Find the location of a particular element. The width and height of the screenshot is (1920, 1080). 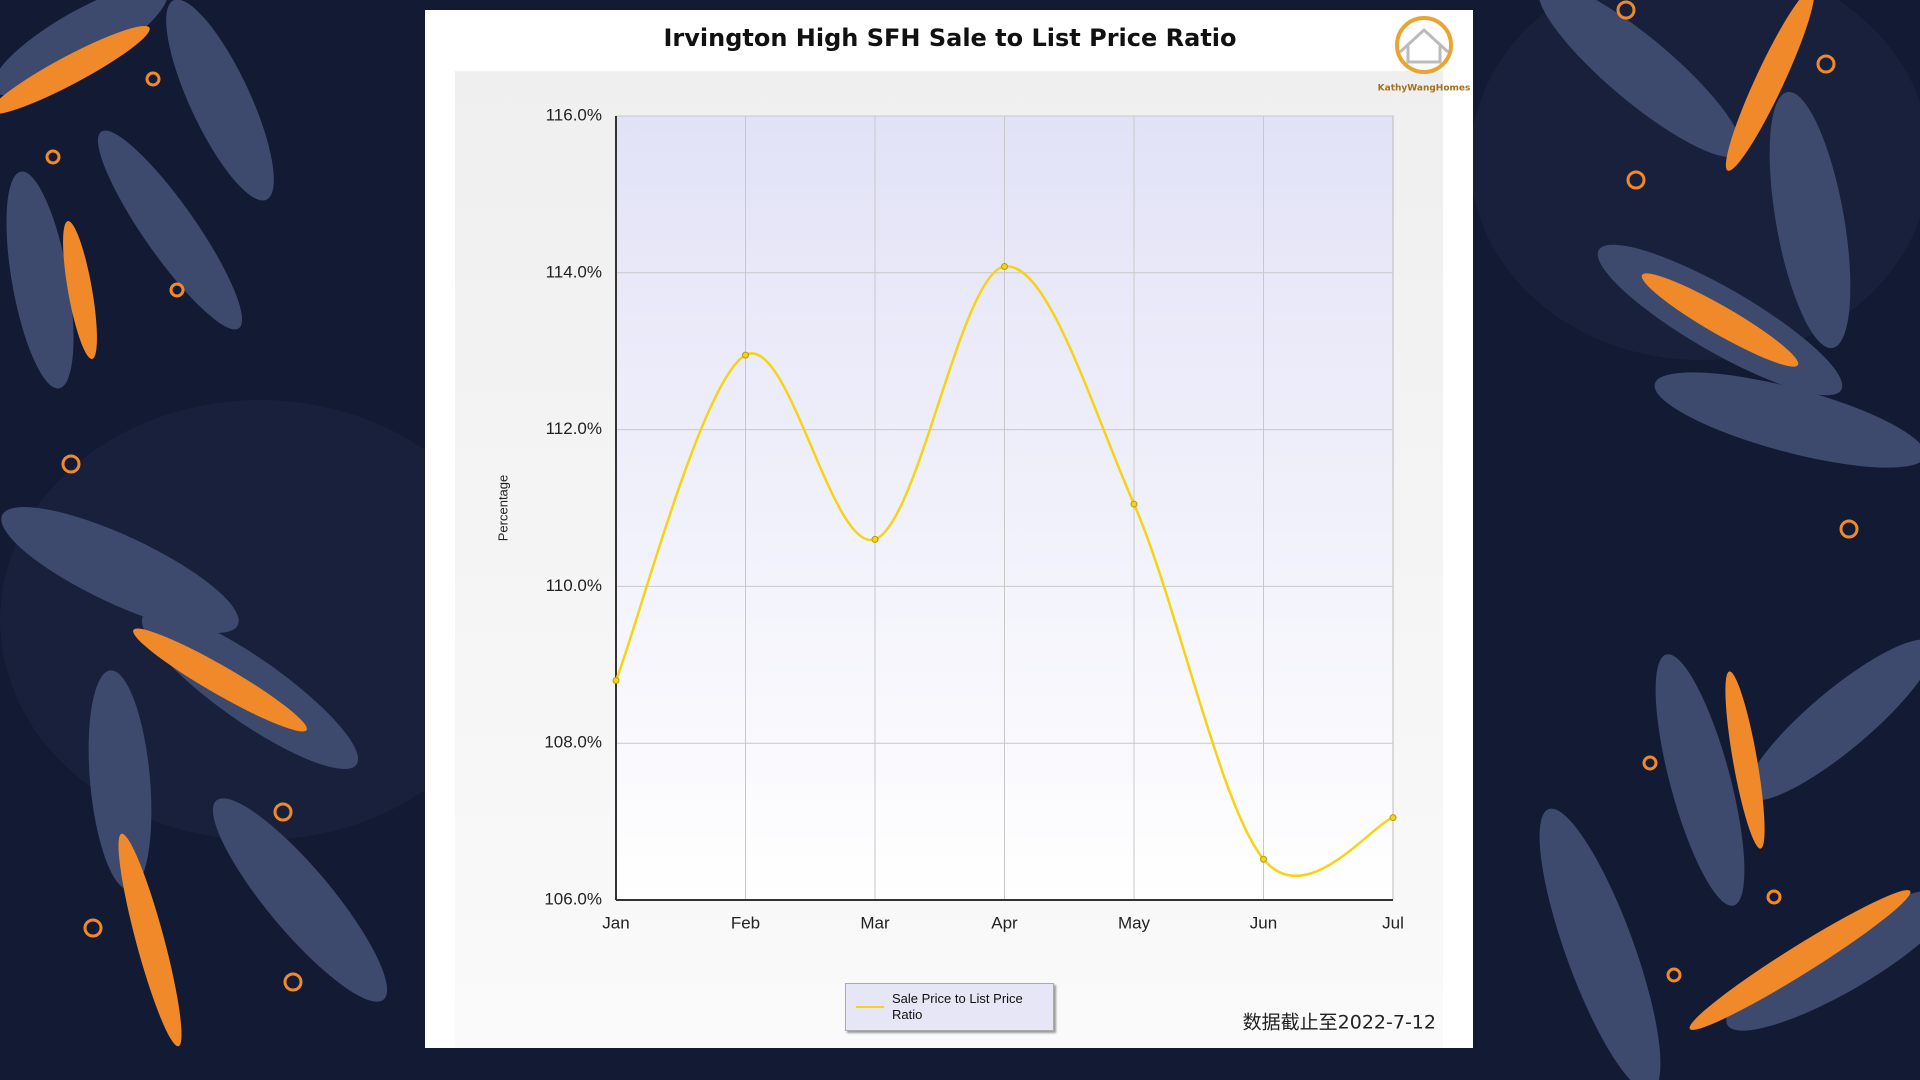

y-tick-label: 112.0% is located at coordinates (574, 428).